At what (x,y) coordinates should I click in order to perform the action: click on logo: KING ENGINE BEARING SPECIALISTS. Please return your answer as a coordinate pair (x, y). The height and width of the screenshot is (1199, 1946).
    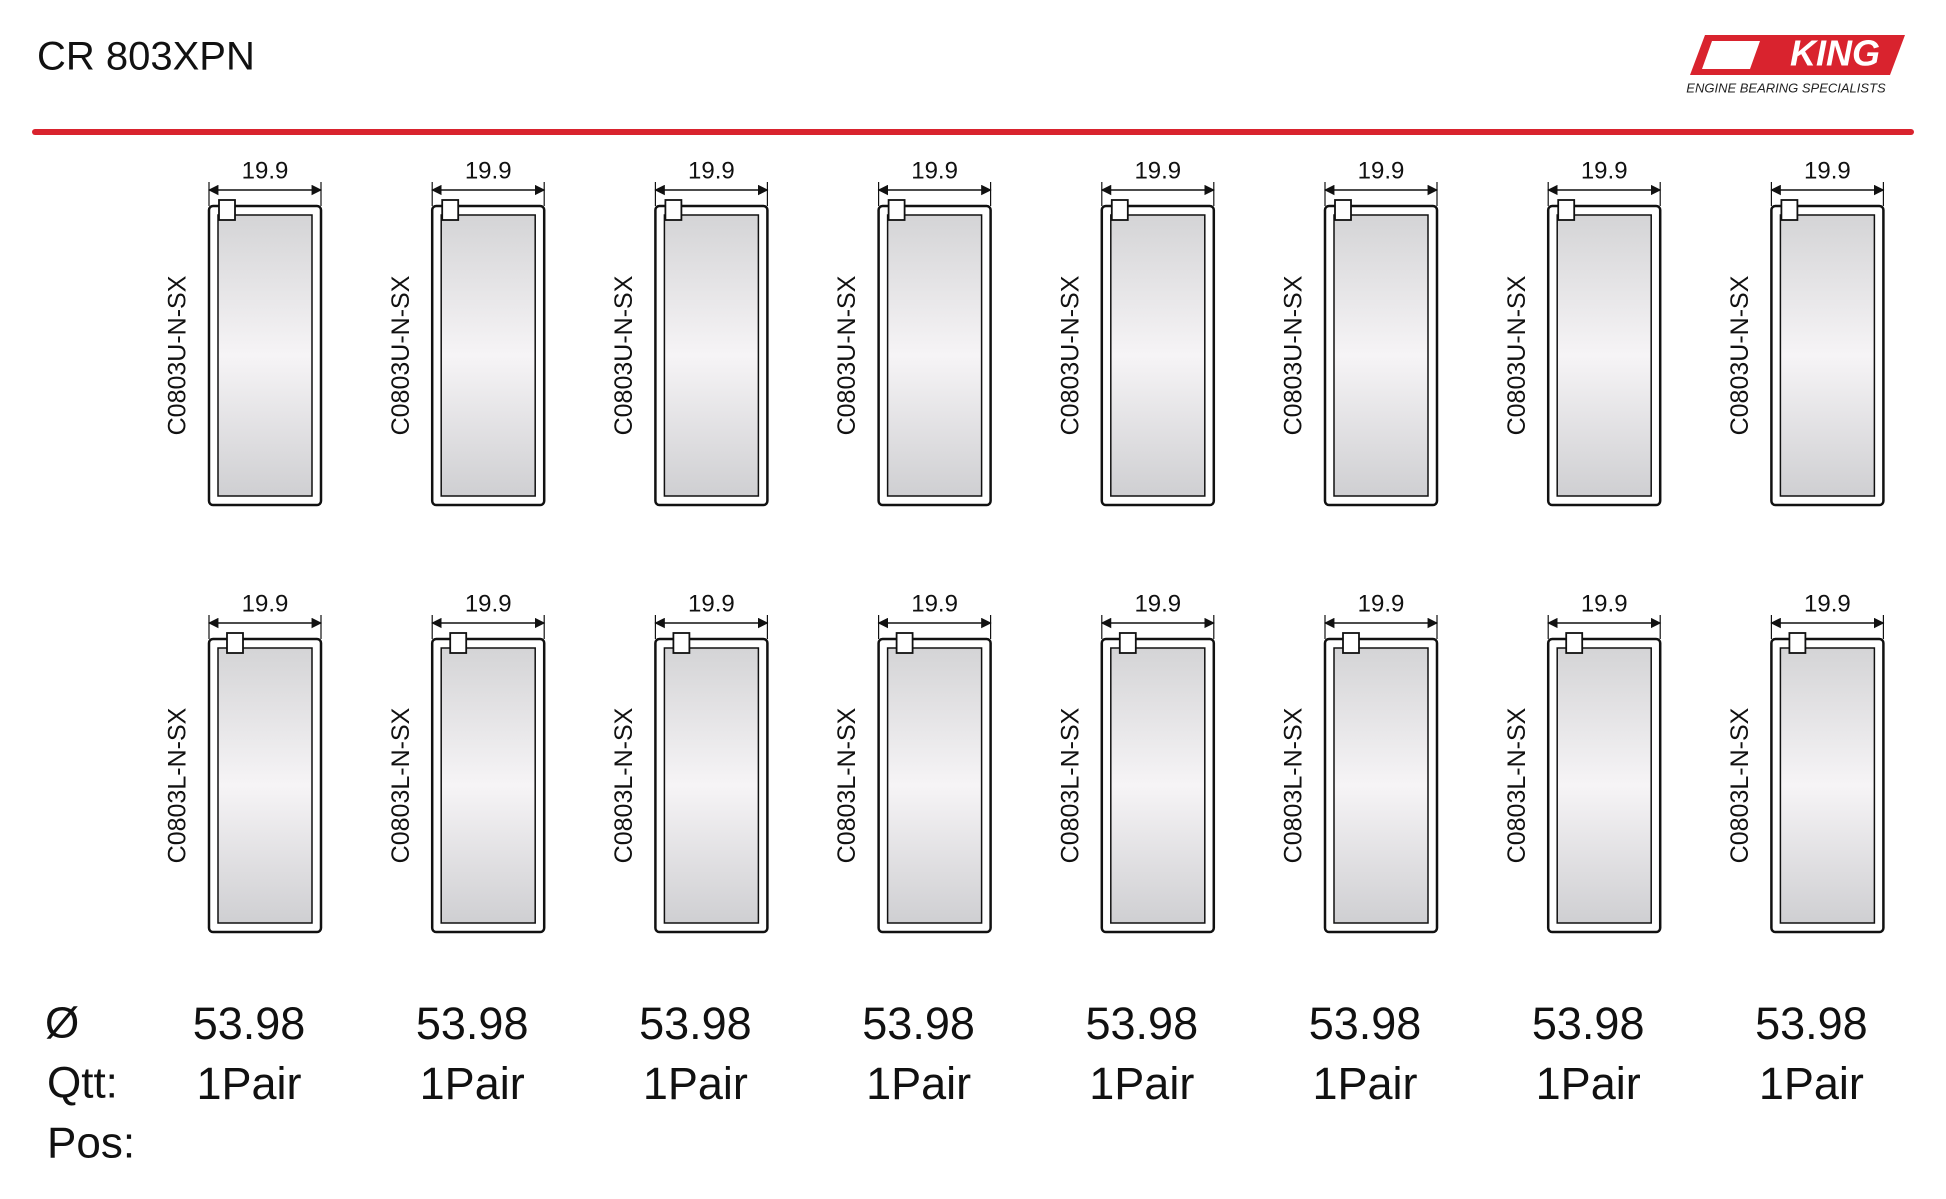
    Looking at the image, I should click on (1795, 64).